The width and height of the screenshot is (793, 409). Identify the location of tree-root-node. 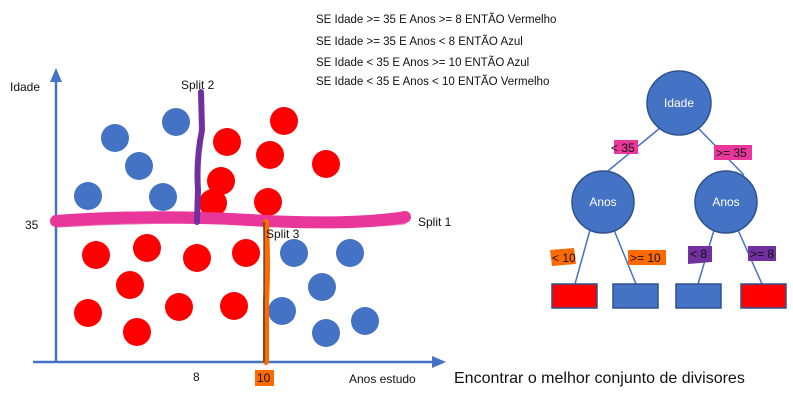
(679, 103).